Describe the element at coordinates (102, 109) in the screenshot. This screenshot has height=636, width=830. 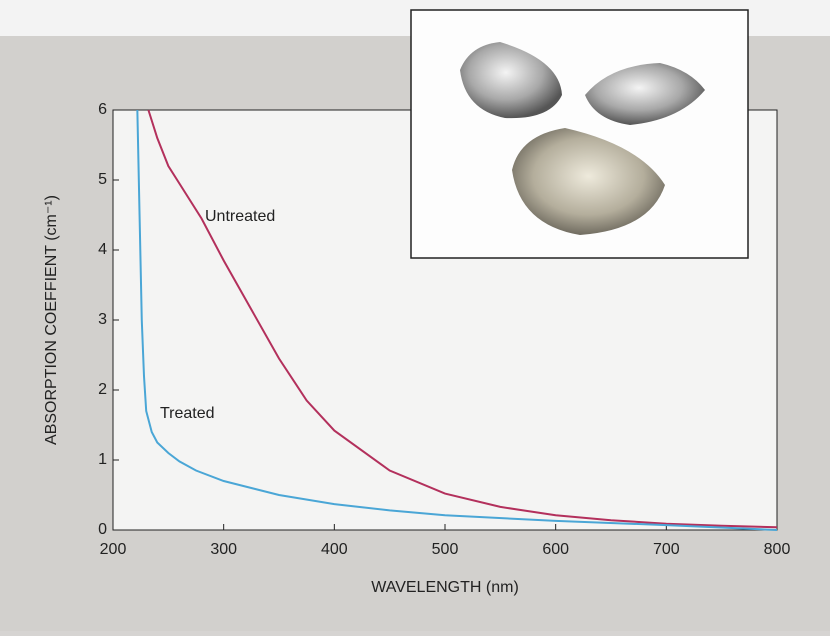
I see `y-tick-label: 6` at that location.